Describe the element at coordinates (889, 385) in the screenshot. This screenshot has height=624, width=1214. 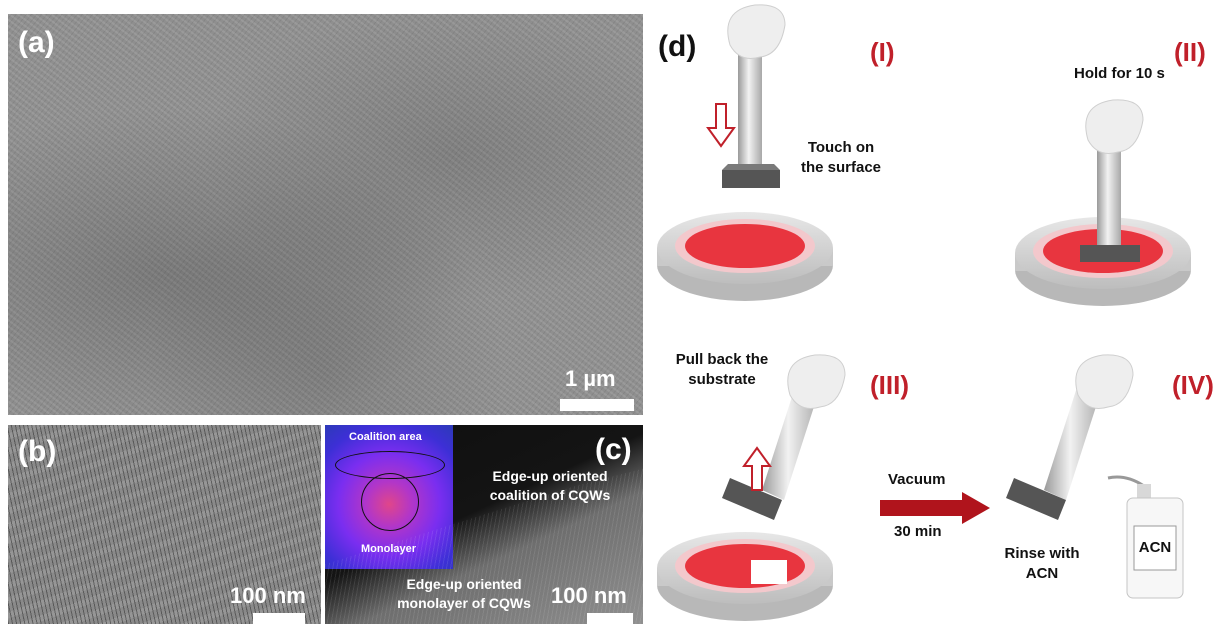
I see `step-label-3: (III)` at that location.